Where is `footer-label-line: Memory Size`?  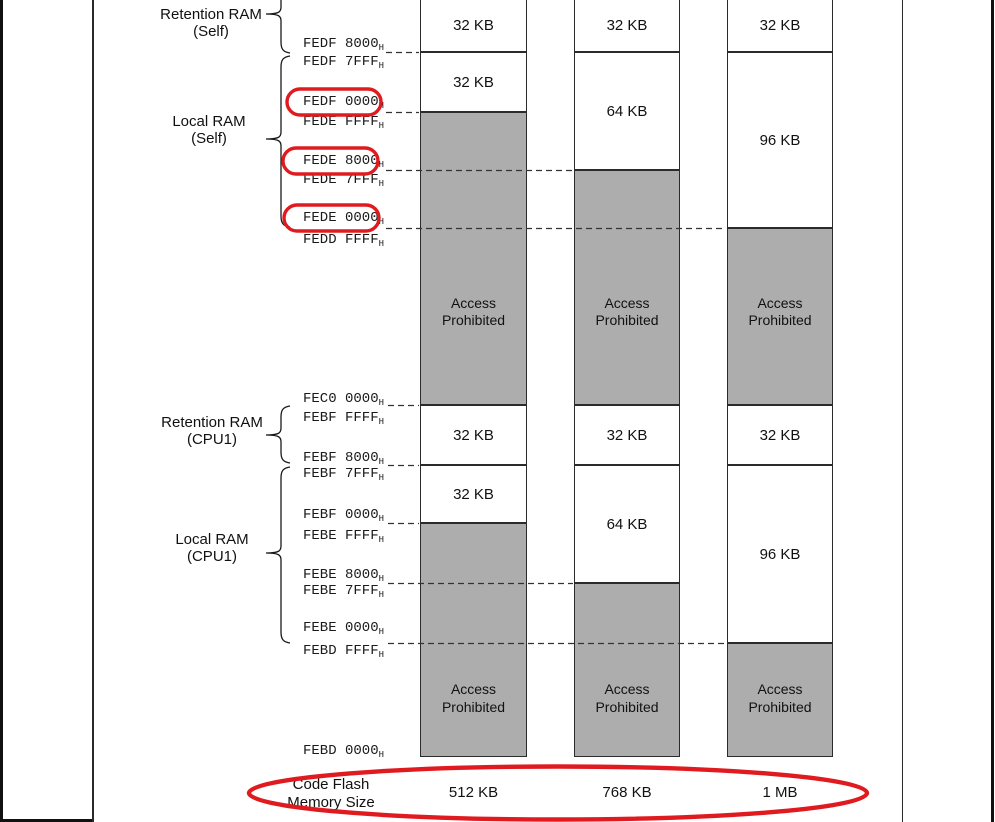
footer-label-line: Memory Size is located at coordinates (331, 802).